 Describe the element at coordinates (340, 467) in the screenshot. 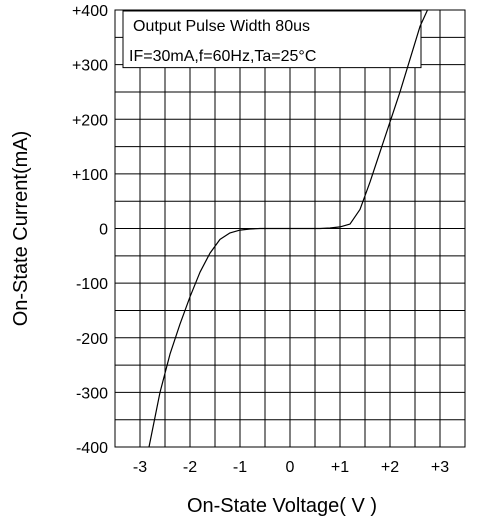

I see `x-tick-label: +1` at that location.